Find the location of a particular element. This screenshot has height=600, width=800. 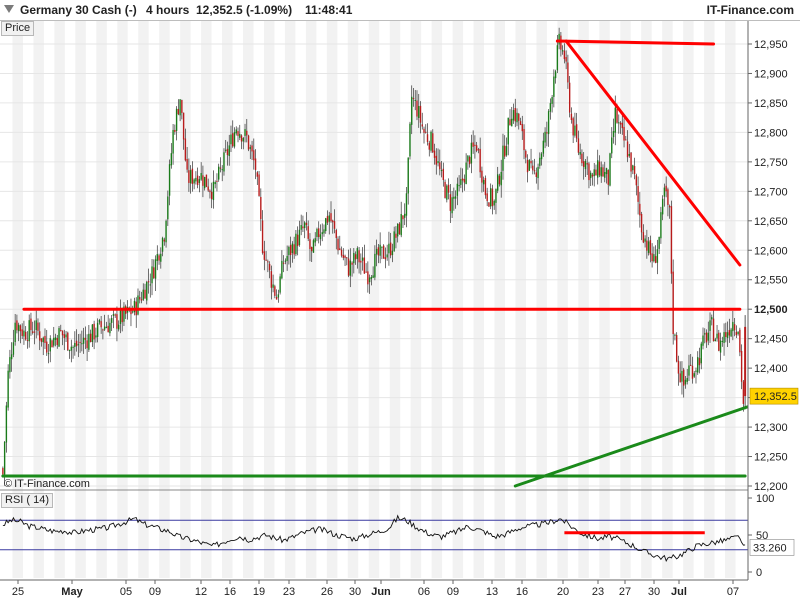

time-tick-label: 23 is located at coordinates (598, 592).